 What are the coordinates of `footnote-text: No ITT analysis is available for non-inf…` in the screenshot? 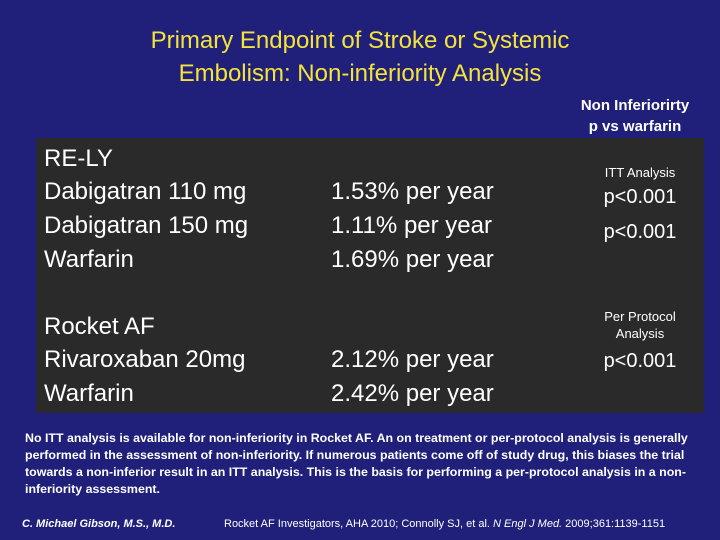 It's located at (356, 463).